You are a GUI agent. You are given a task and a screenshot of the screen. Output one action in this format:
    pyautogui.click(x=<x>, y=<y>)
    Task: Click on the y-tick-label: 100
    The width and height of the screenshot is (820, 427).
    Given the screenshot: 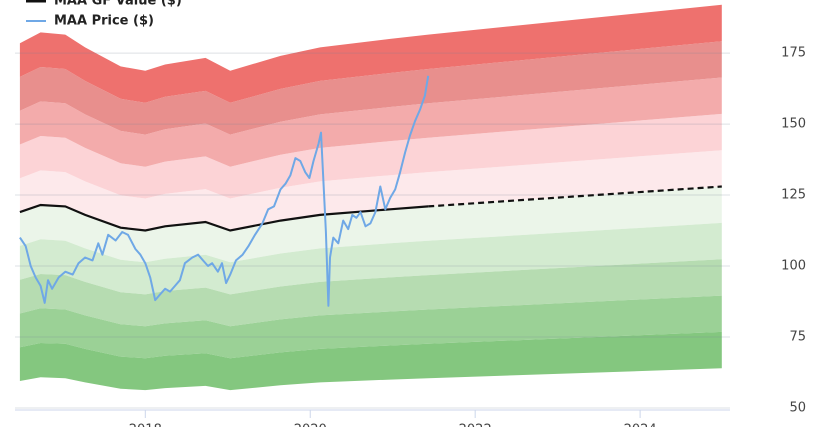 What is the action you would take?
    pyautogui.click(x=793, y=266)
    